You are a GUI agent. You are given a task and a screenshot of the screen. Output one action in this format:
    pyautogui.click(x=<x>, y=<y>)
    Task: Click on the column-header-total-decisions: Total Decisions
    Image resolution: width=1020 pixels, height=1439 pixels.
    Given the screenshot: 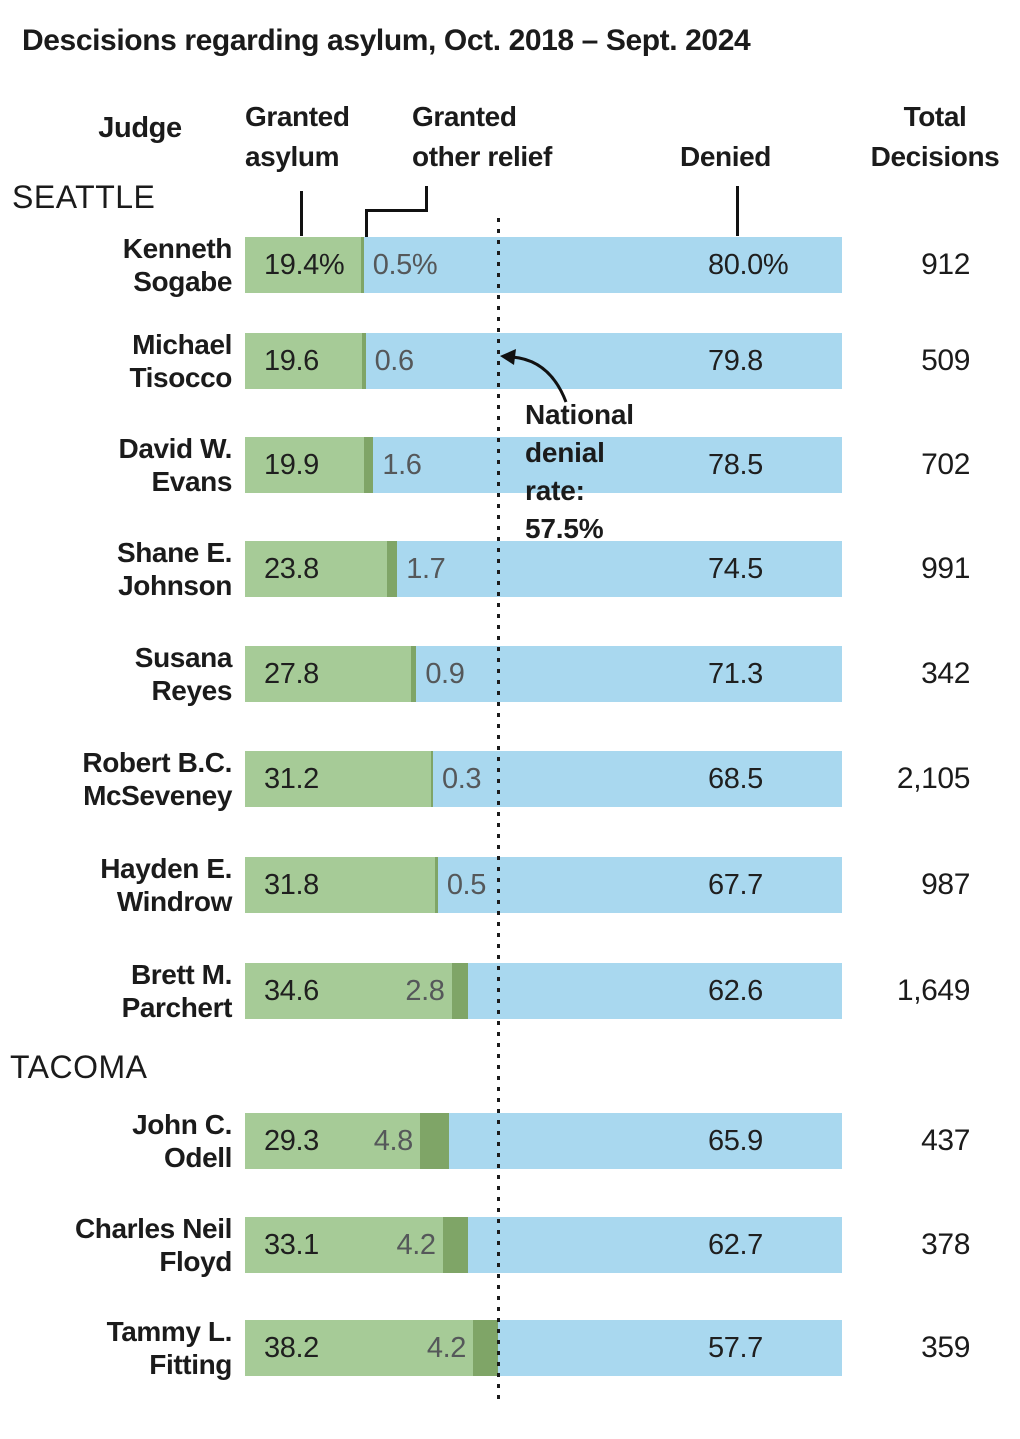 What is the action you would take?
    pyautogui.click(x=935, y=137)
    